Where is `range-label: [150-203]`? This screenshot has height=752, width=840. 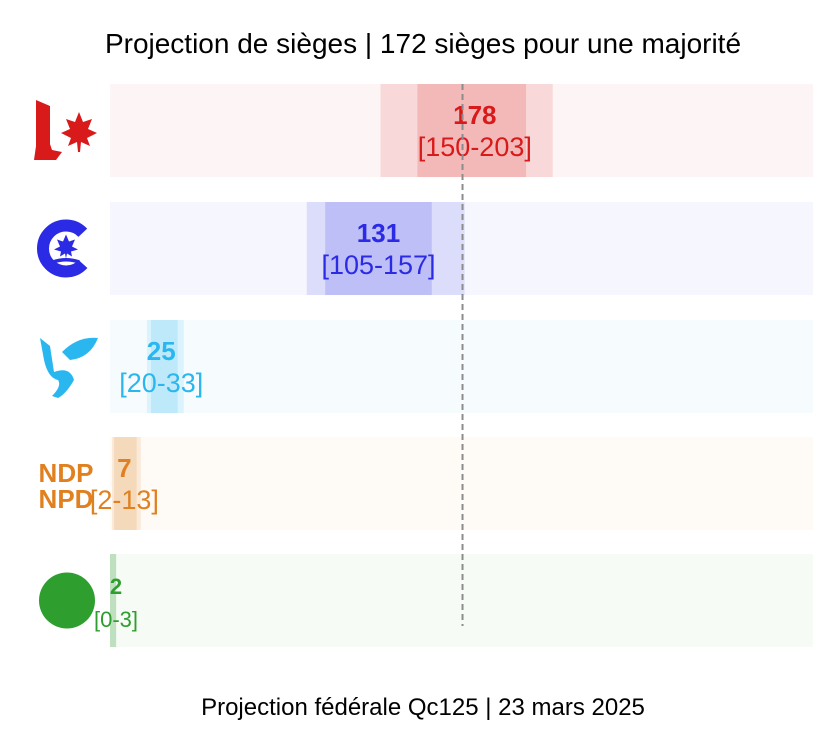 range-label: [150-203] is located at coordinates (475, 147).